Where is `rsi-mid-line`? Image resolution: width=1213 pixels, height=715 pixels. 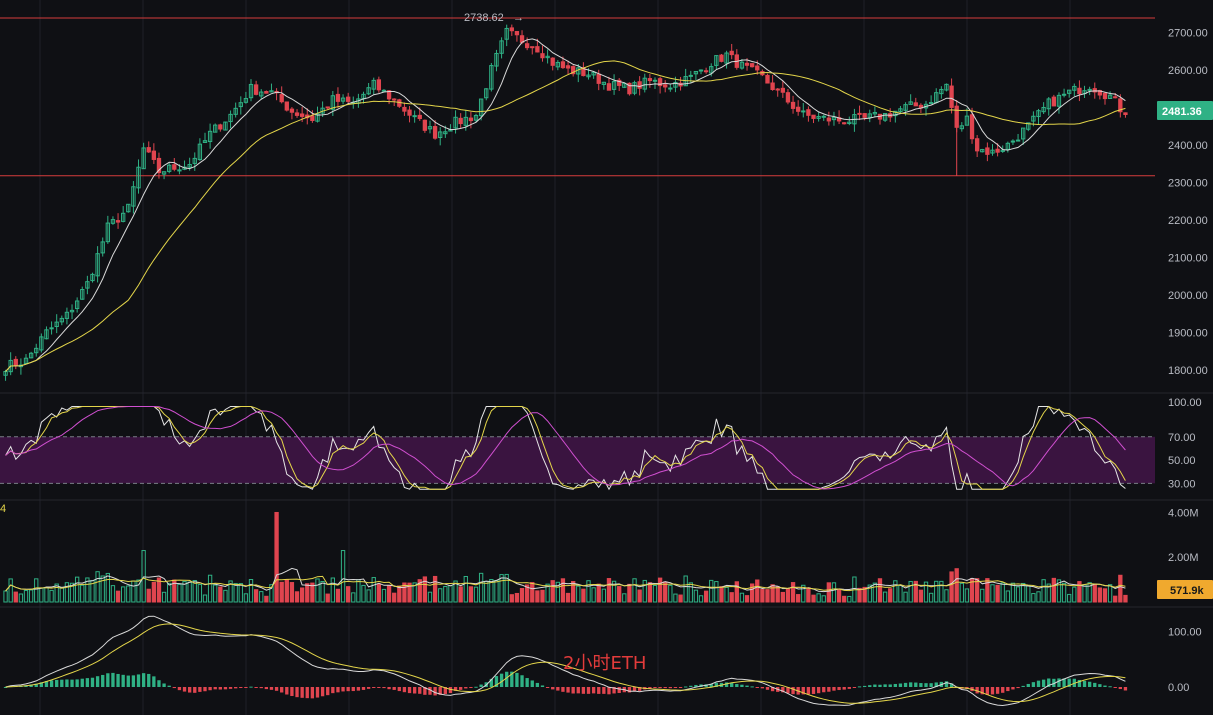
rsi-mid-line is located at coordinates (565, 447).